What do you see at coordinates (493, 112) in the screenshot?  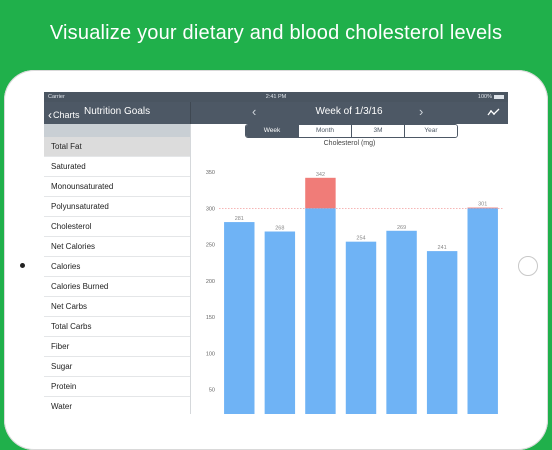 I see `trend-line-icon` at bounding box center [493, 112].